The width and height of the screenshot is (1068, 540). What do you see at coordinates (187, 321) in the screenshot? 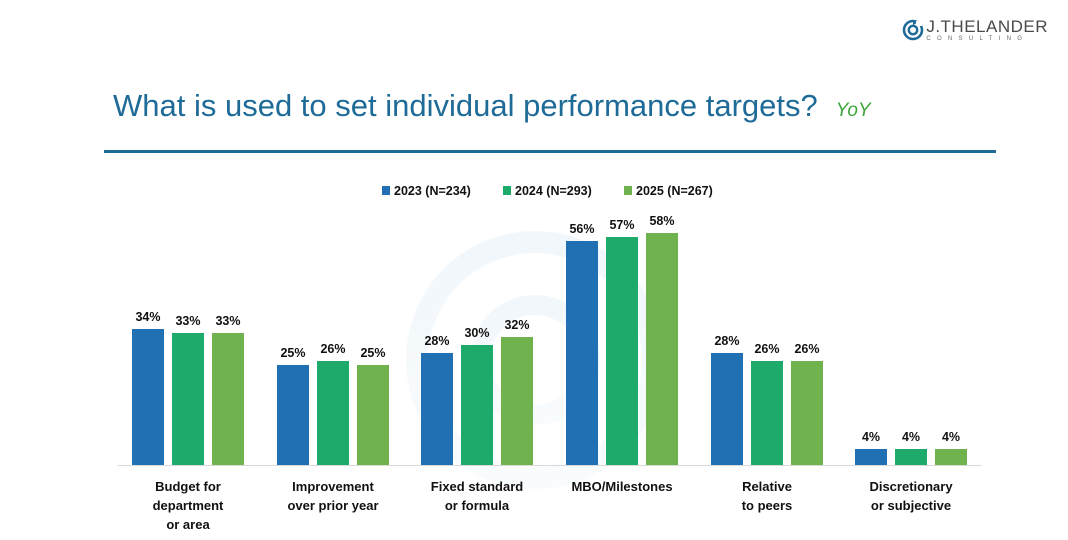
I see `value-label-0-1: 33%` at bounding box center [187, 321].